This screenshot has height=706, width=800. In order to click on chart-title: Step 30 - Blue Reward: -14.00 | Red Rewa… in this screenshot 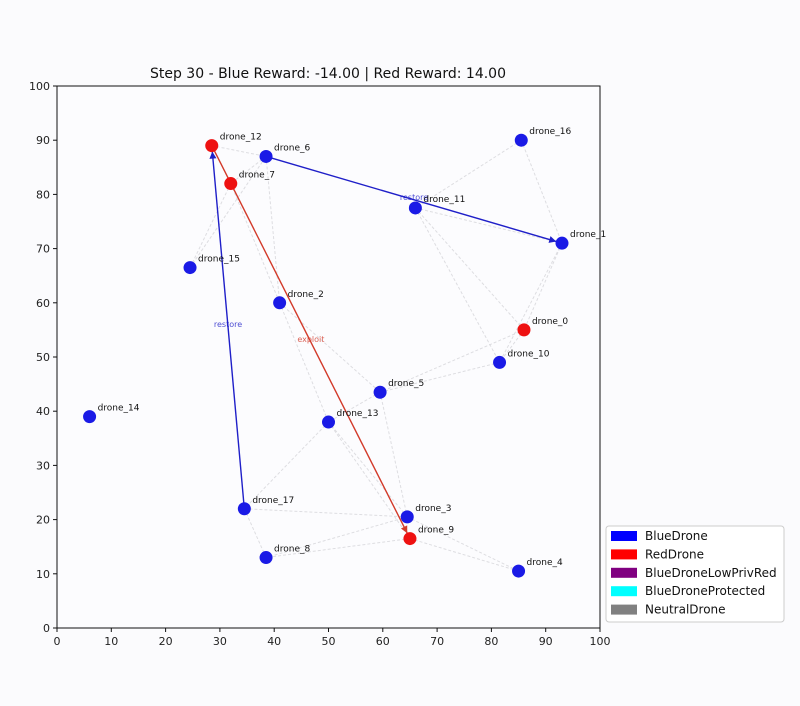, I will do `click(328, 74)`.